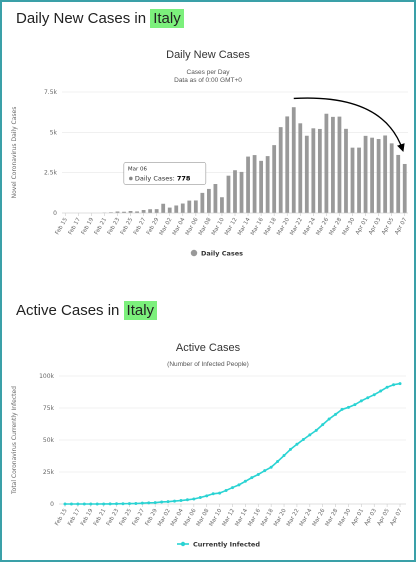 The height and width of the screenshot is (562, 416). Describe the element at coordinates (208, 72) in the screenshot. I see `chart1-subtitle-1: Cases per Day` at that location.